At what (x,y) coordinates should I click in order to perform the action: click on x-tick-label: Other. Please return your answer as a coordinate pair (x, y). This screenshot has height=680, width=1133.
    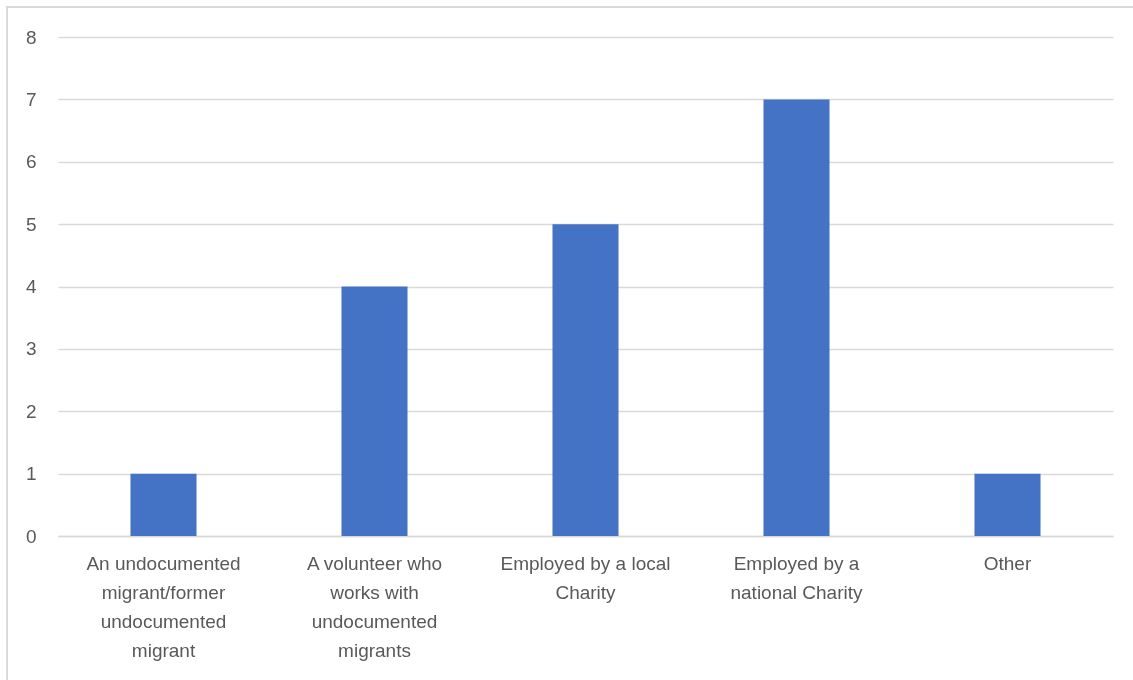
    Looking at the image, I should click on (1007, 563).